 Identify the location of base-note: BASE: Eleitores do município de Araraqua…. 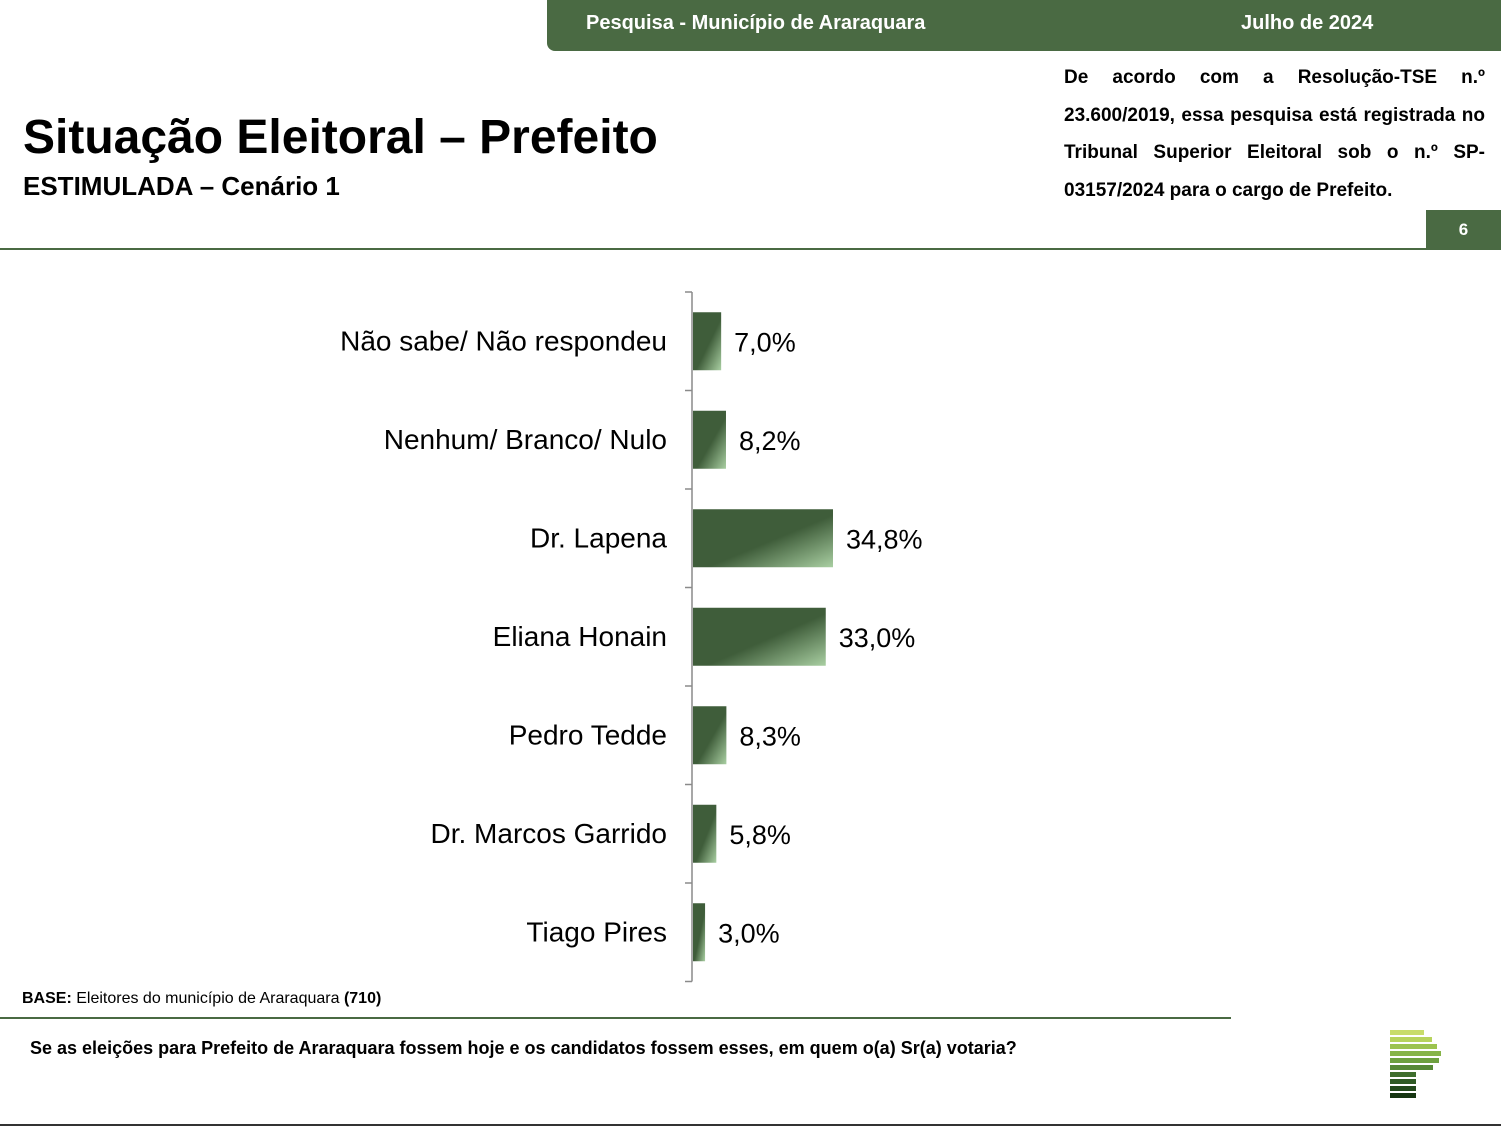
(201, 999).